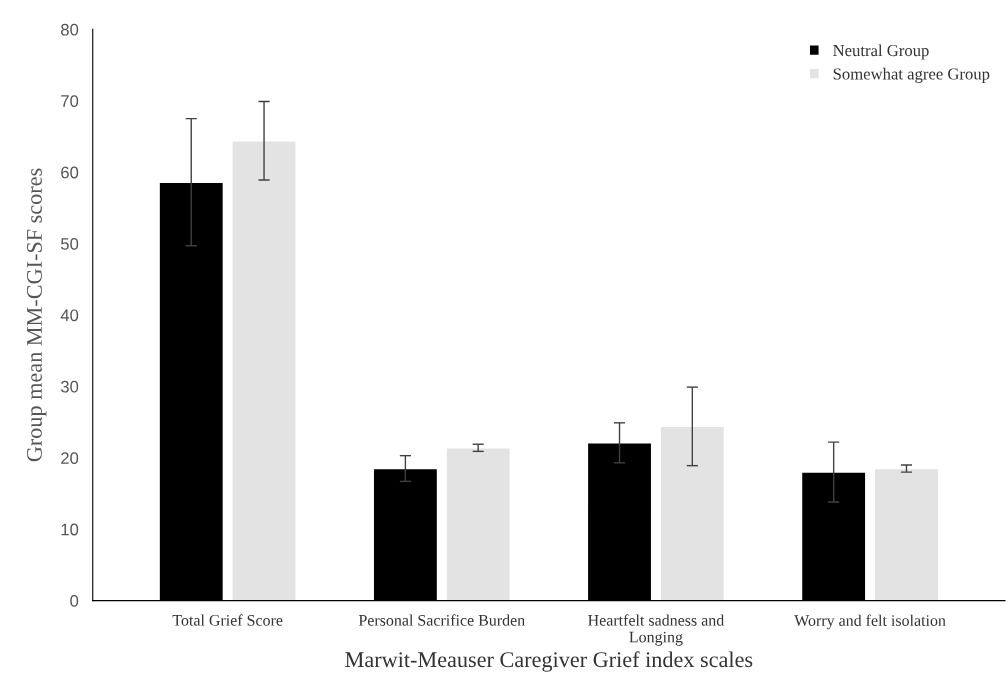  Describe the element at coordinates (870, 622) in the screenshot. I see `x-tick-label: Worry and felt isolation` at that location.